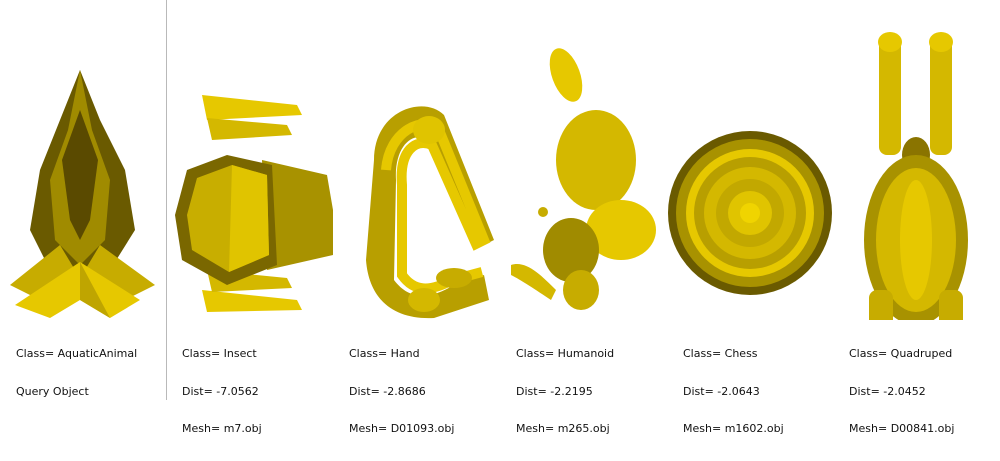 The width and height of the screenshot is (1000, 461). Describe the element at coordinates (240, 353) in the screenshot. I see `class-value: Insect` at that location.